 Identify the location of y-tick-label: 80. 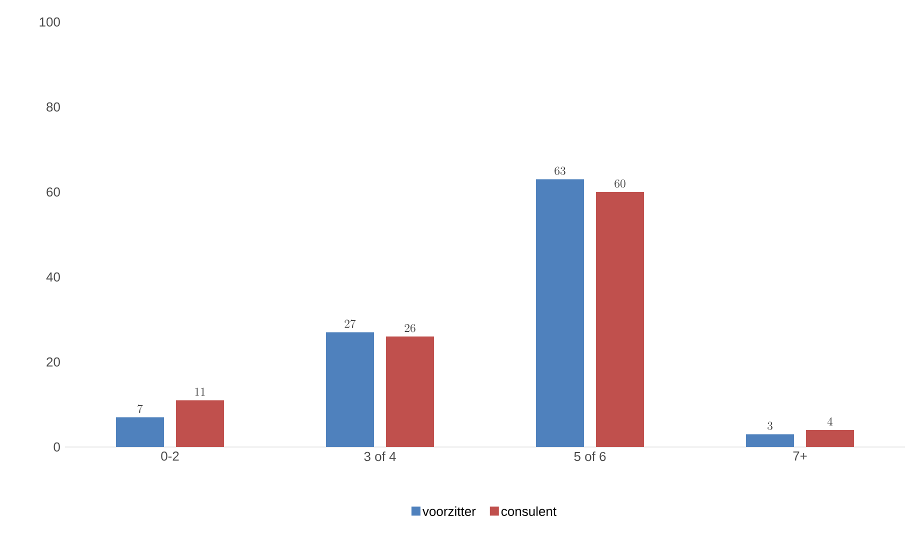
(53, 107).